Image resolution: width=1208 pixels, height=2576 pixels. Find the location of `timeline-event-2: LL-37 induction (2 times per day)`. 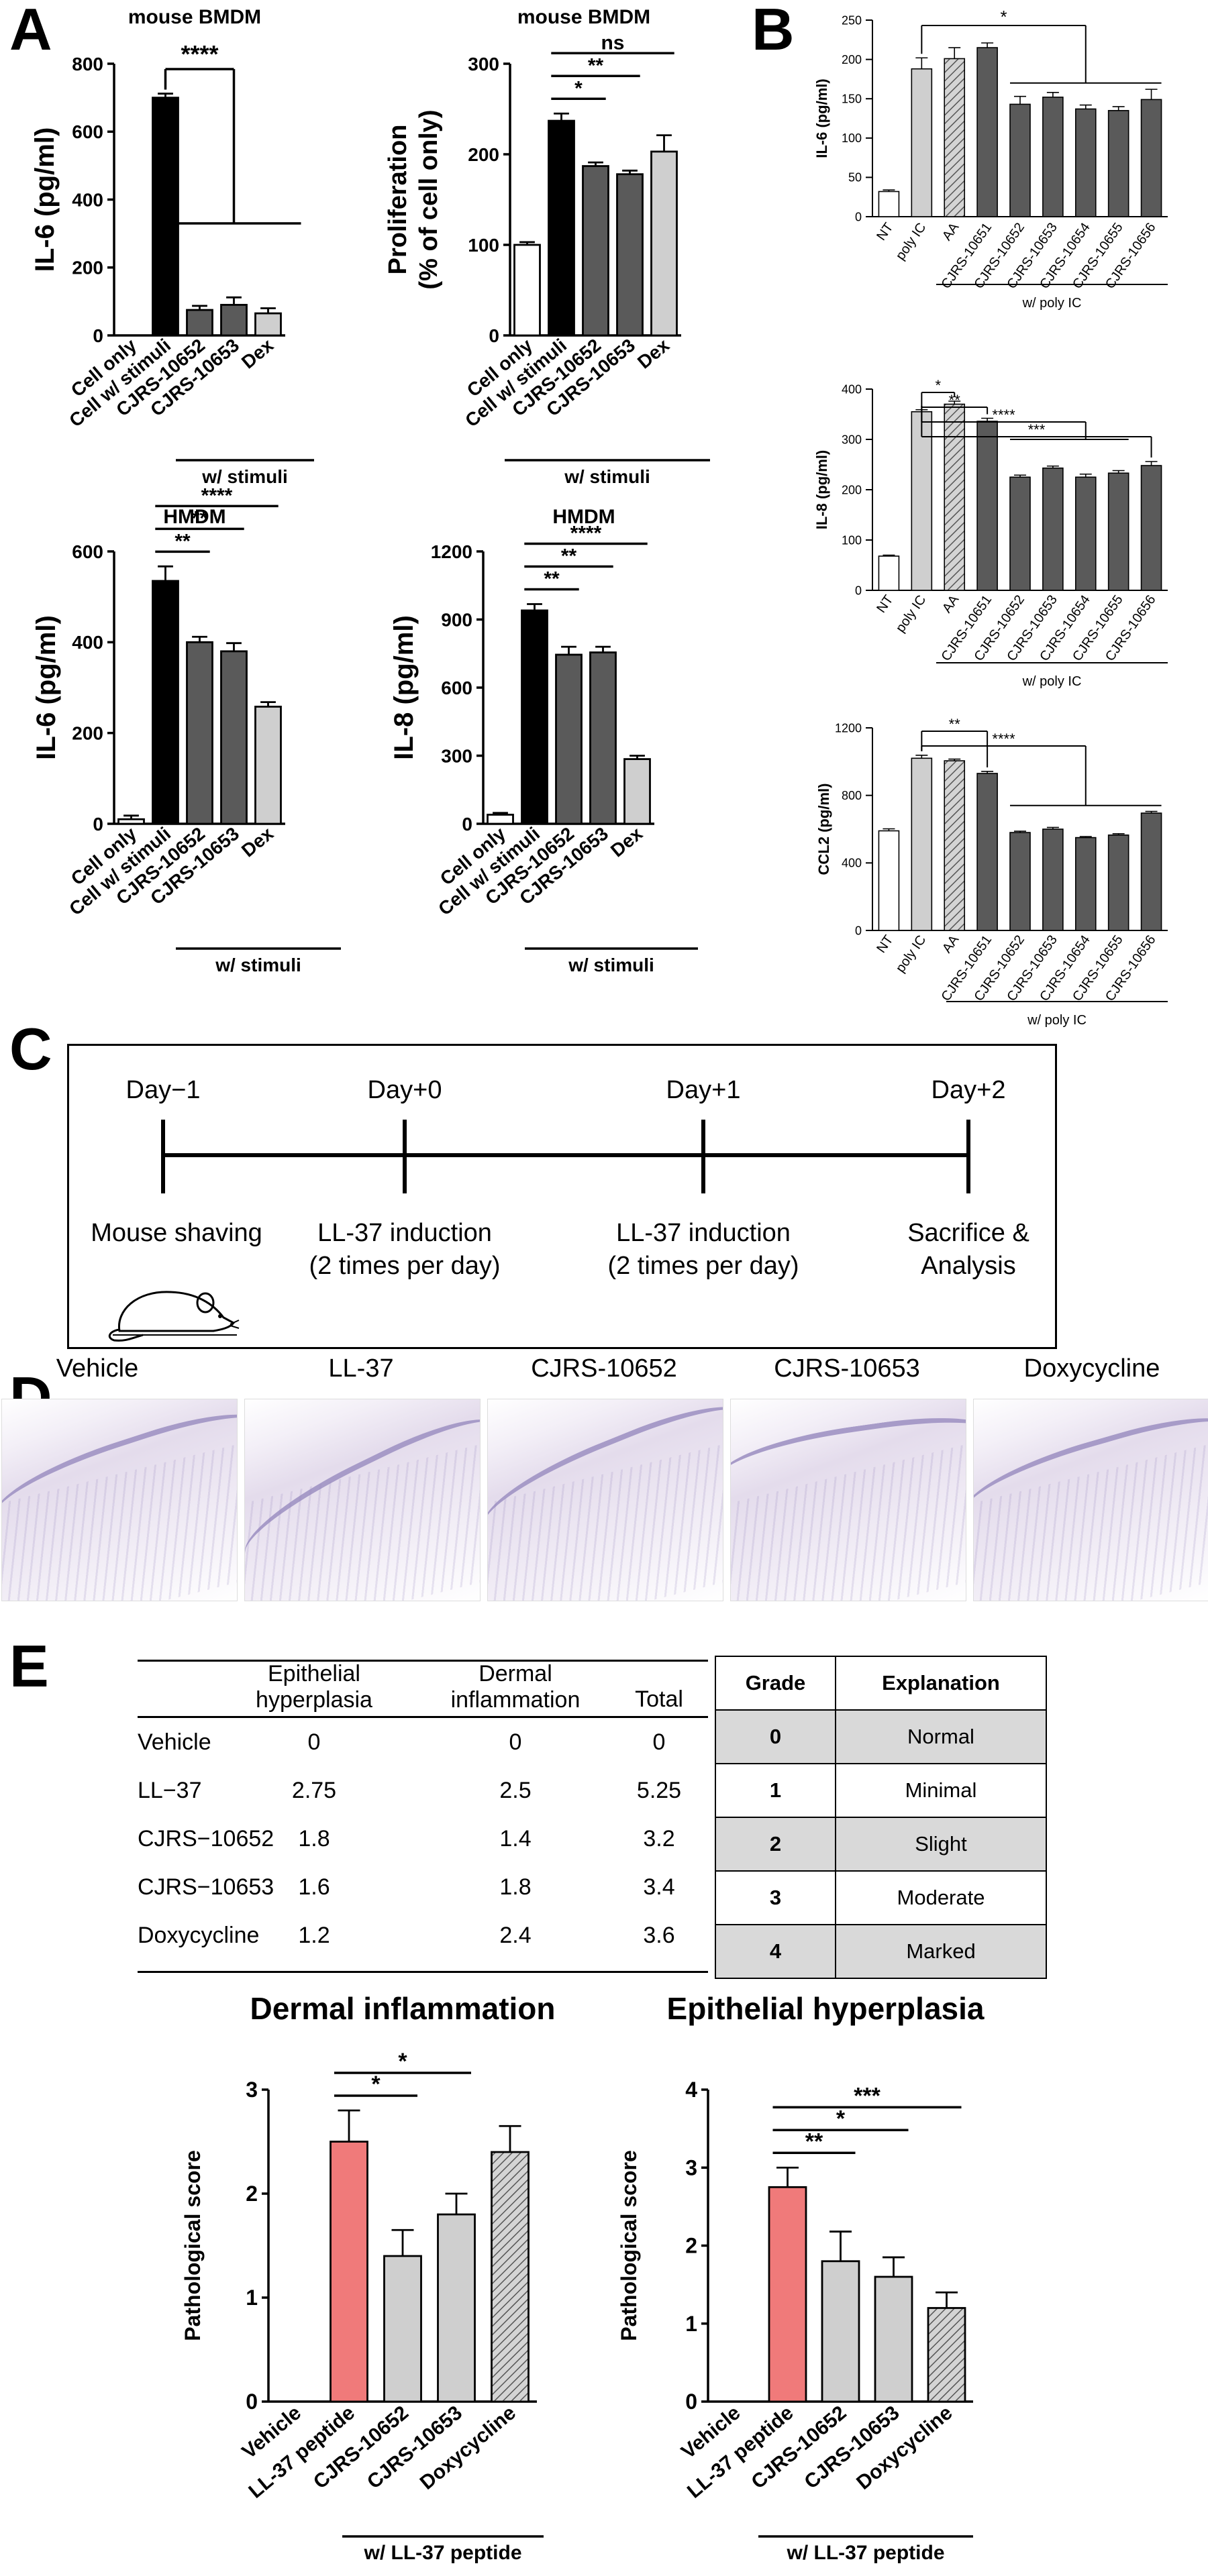

timeline-event-2: LL-37 induction (2 times per day) is located at coordinates (703, 1250).